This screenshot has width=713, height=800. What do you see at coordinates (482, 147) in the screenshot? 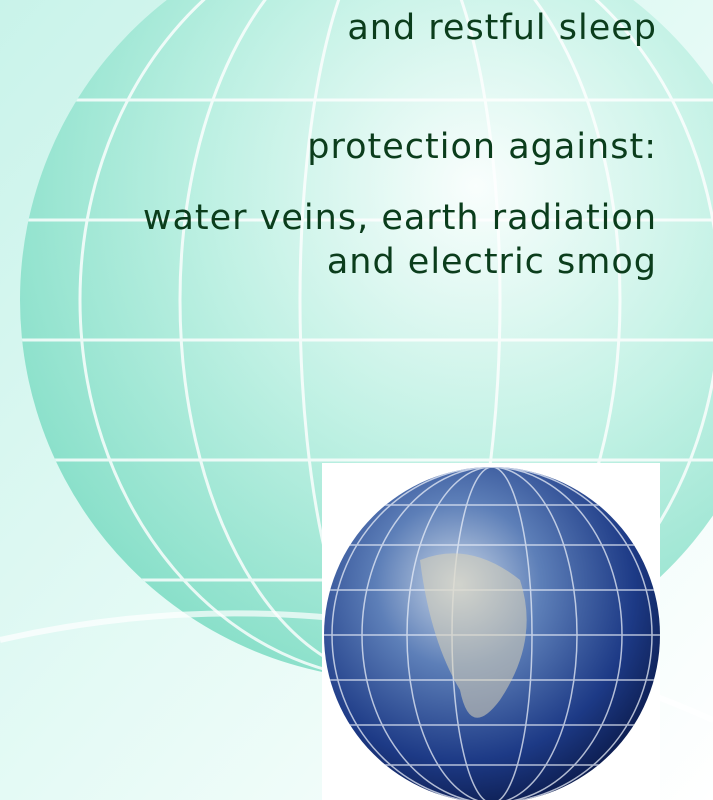
I see `heading: protection against:` at bounding box center [482, 147].